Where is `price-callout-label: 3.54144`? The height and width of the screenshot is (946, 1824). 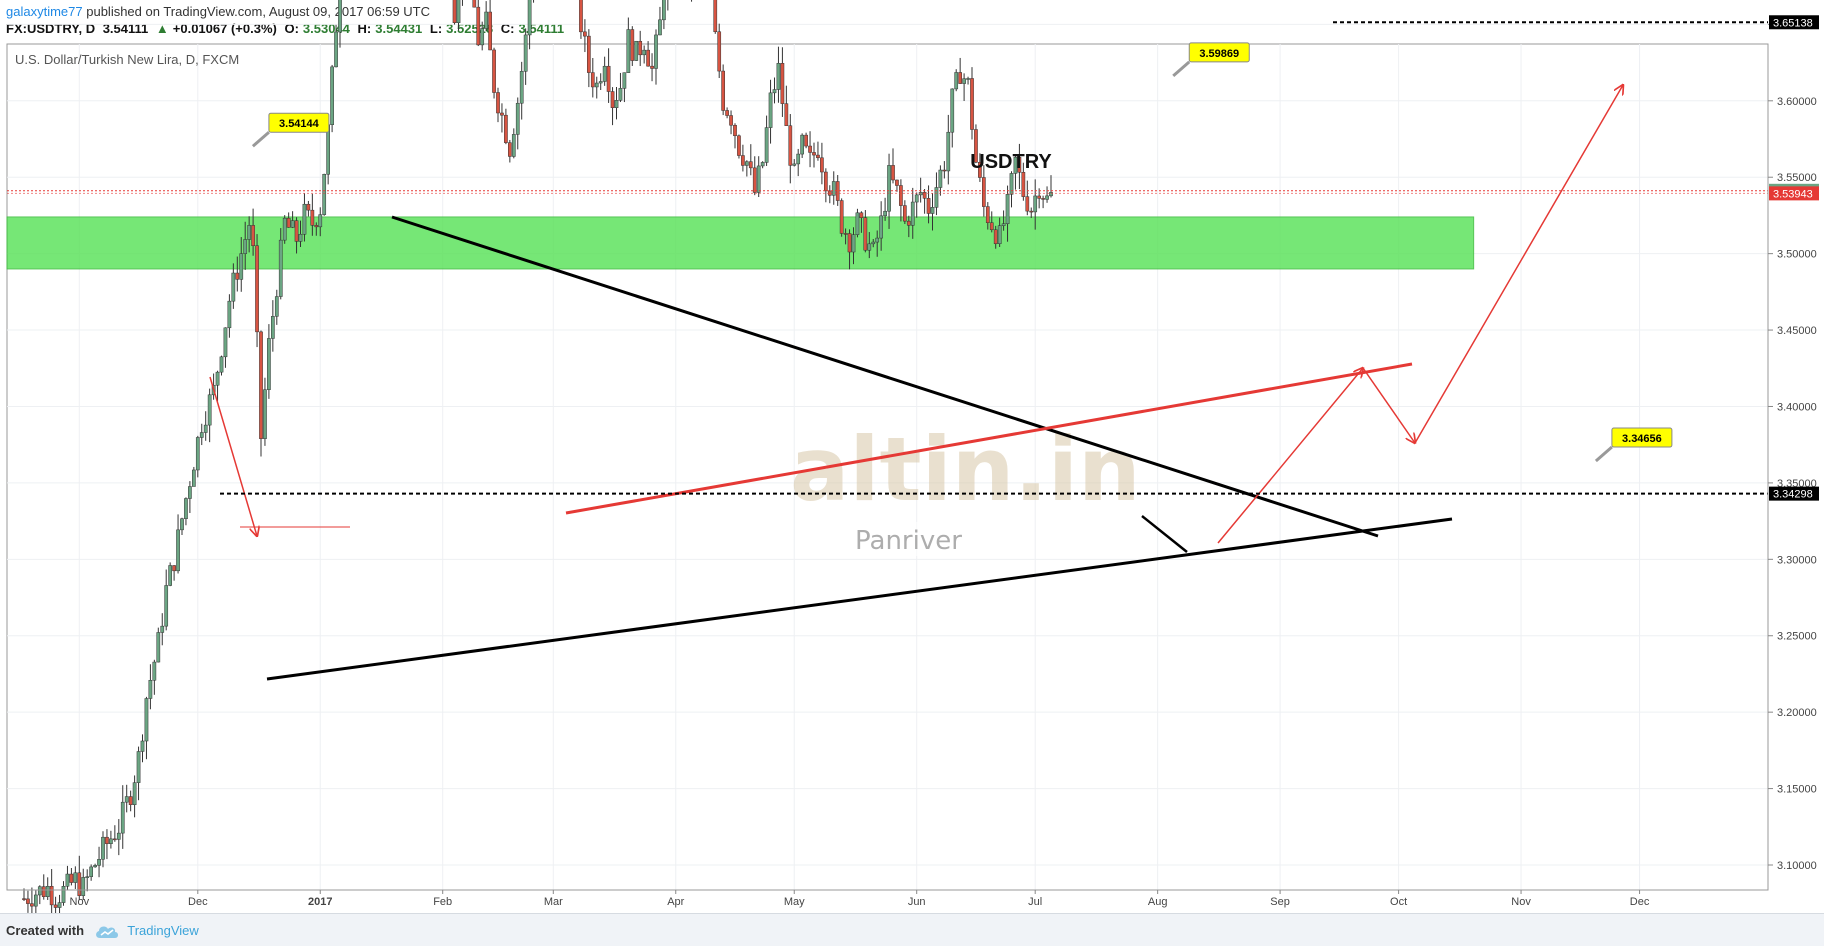
price-callout-label: 3.54144 is located at coordinates (299, 124).